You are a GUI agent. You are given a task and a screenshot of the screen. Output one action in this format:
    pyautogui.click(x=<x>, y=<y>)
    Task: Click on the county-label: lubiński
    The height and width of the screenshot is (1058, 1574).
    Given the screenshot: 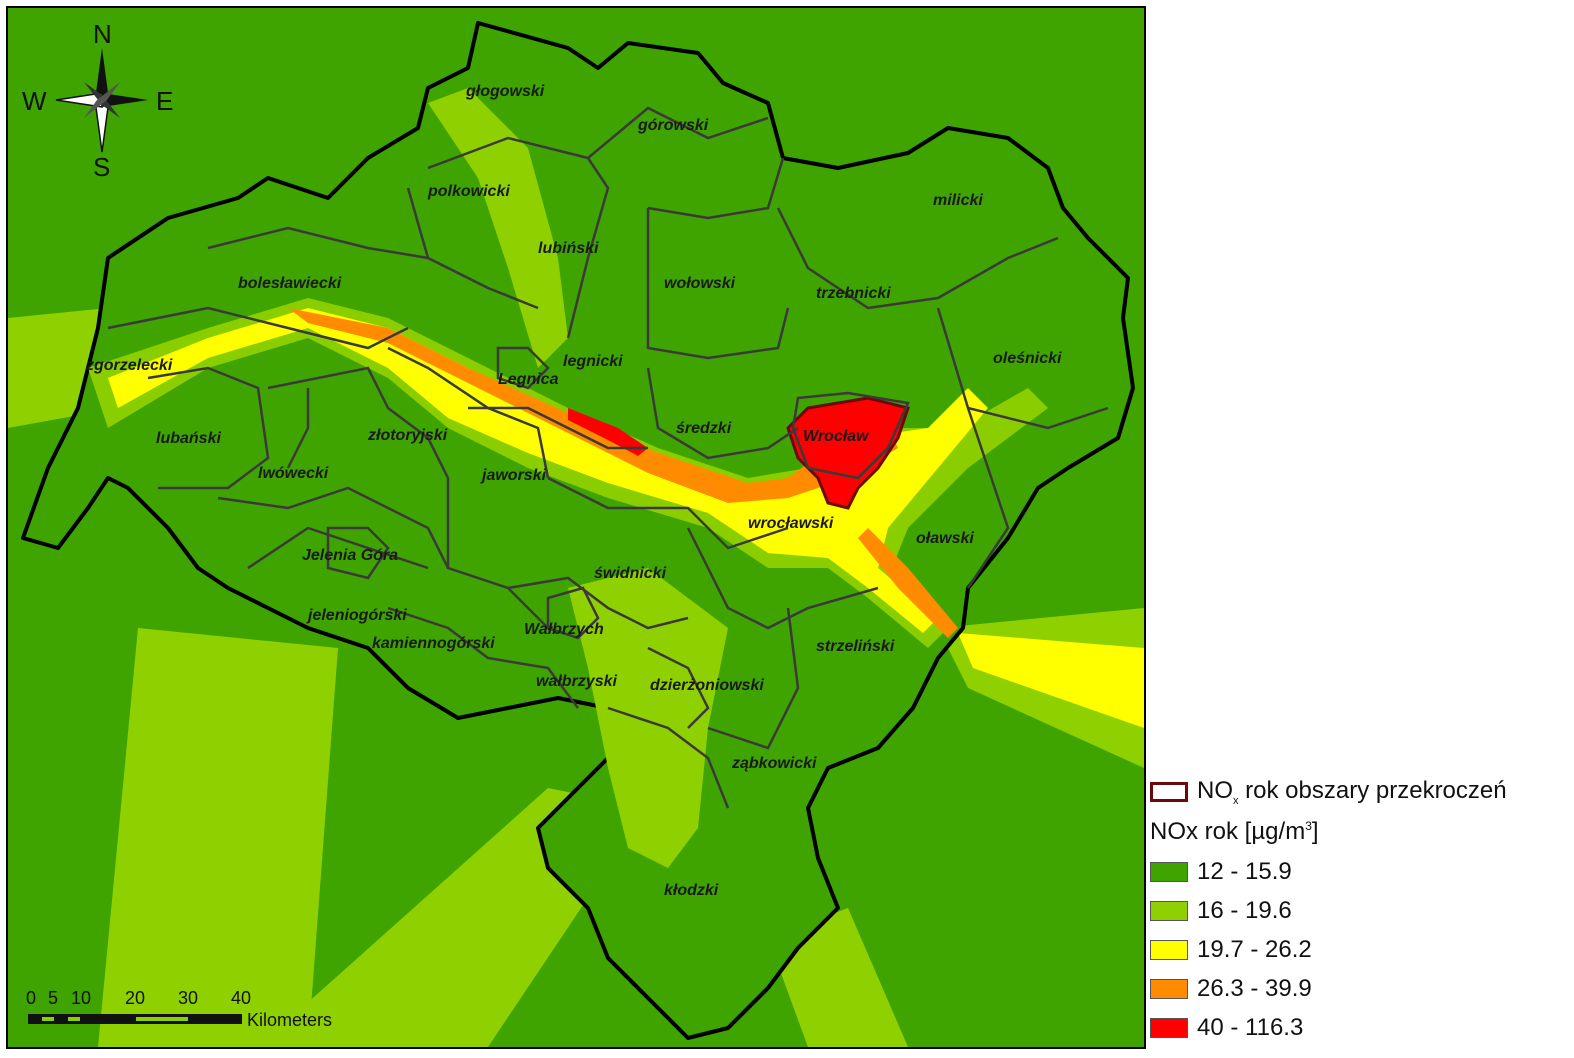 What is the action you would take?
    pyautogui.click(x=568, y=248)
    